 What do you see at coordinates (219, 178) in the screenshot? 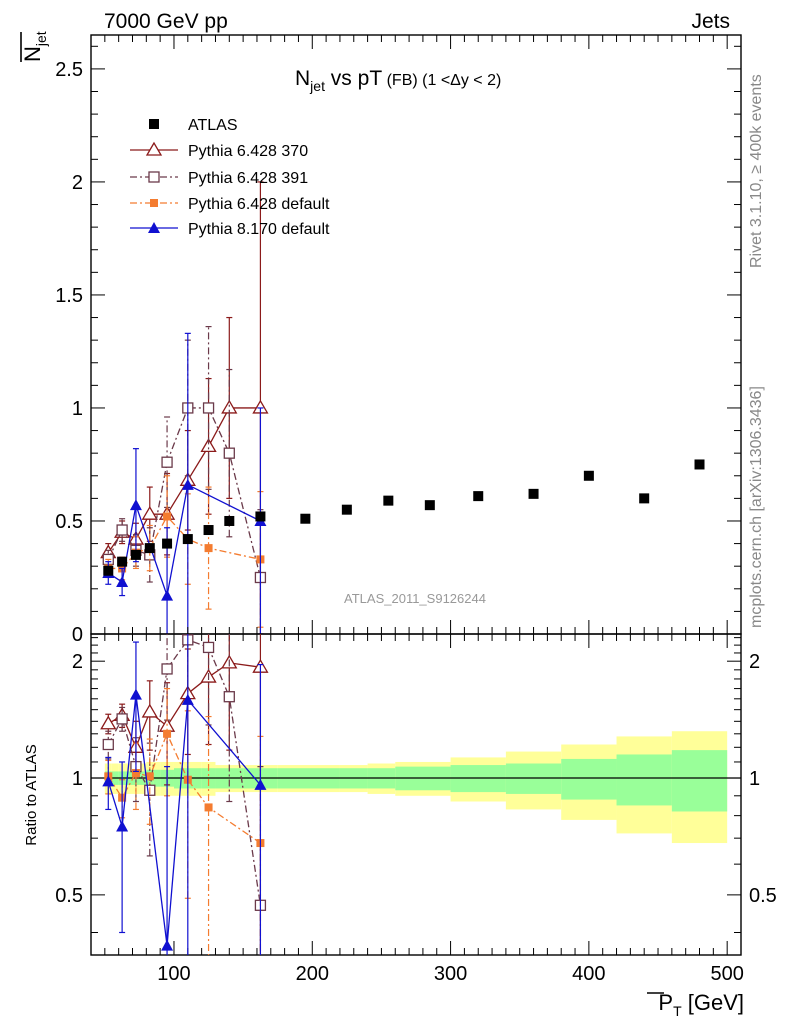
I see `legend-entry-pythia-6-428-391: Pythia 6.428 391` at bounding box center [219, 178].